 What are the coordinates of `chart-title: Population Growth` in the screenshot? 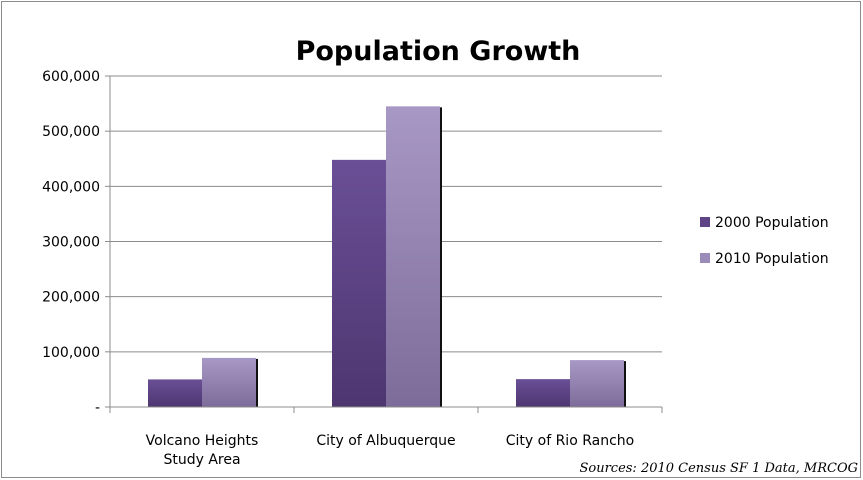 It's located at (438, 51).